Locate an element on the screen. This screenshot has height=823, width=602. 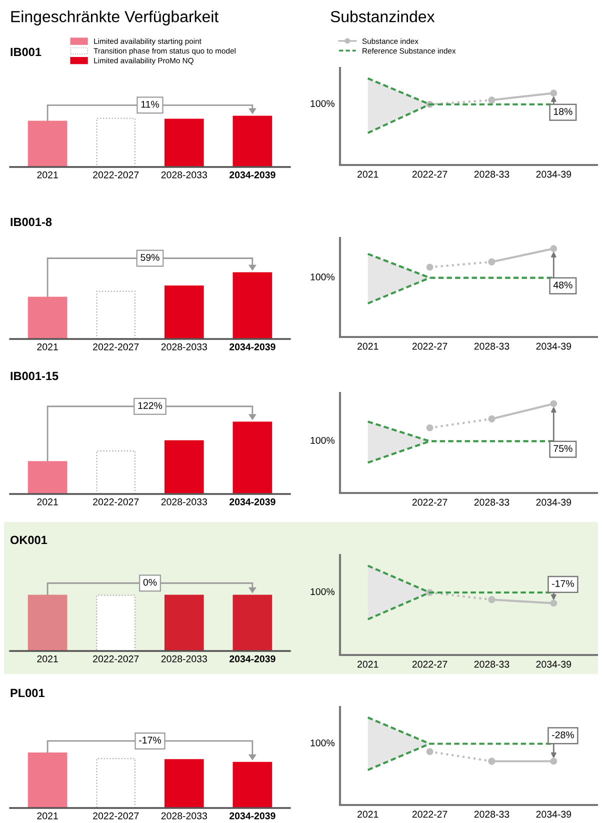
text: 59% is located at coordinates (150, 257).